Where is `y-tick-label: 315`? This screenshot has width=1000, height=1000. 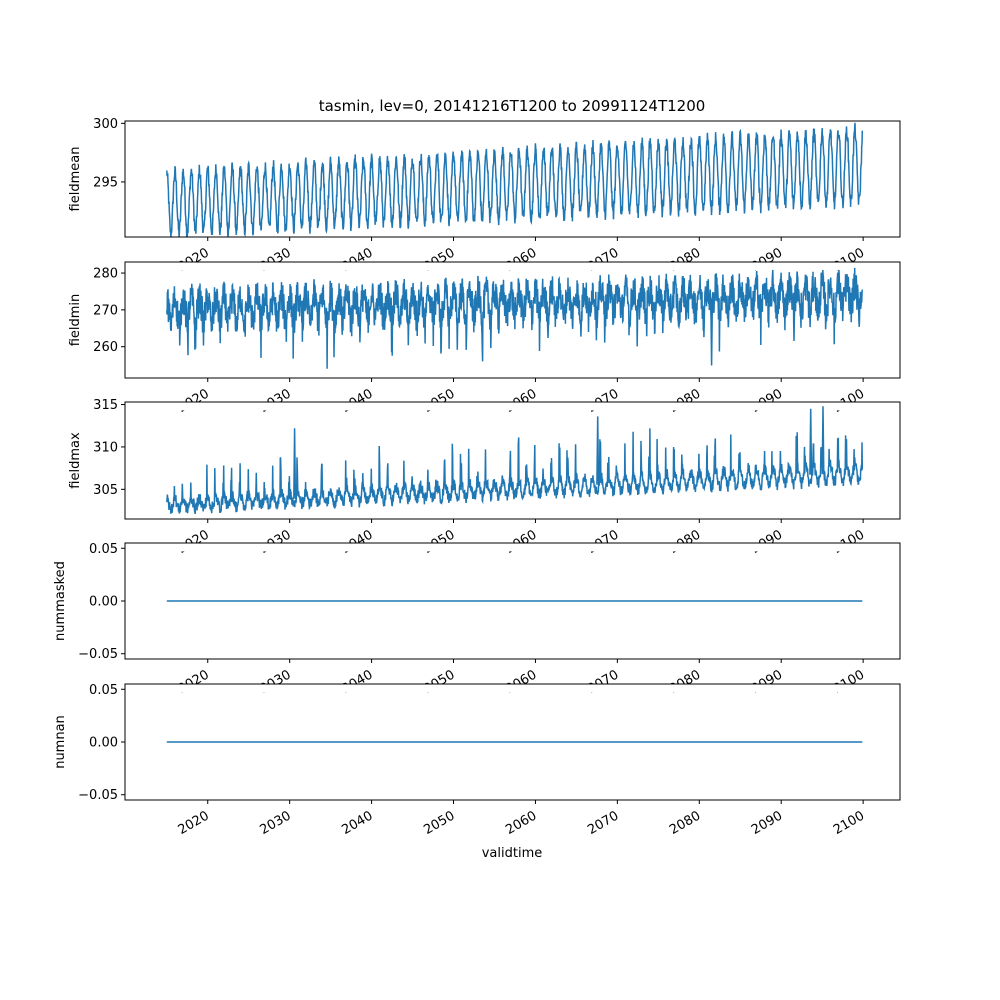 y-tick-label: 315 is located at coordinates (105, 405).